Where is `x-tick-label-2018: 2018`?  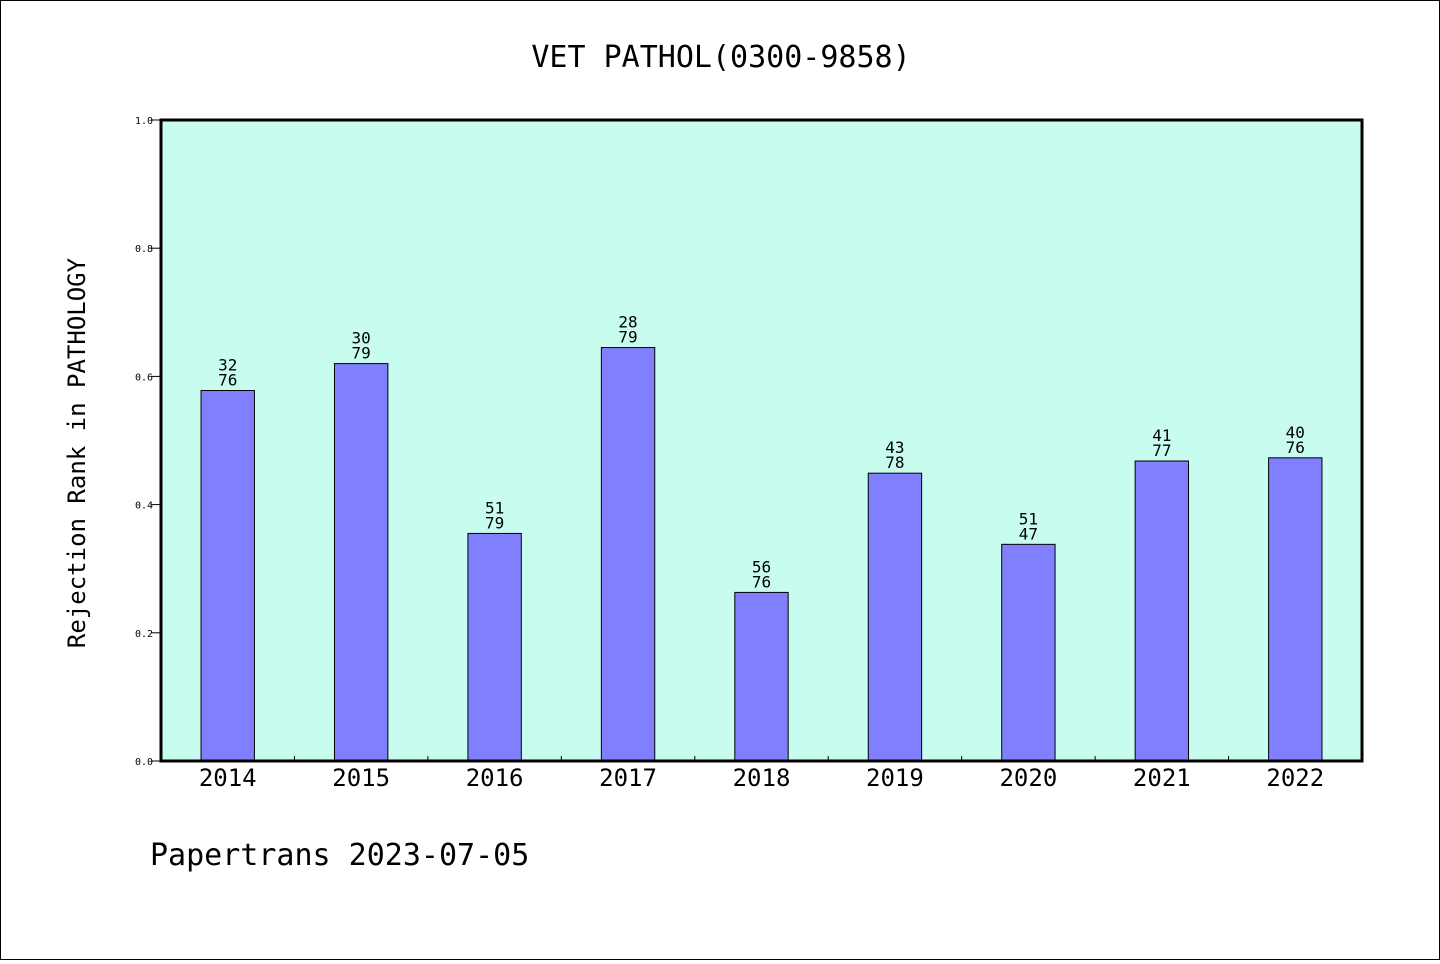 x-tick-label-2018: 2018 is located at coordinates (762, 778).